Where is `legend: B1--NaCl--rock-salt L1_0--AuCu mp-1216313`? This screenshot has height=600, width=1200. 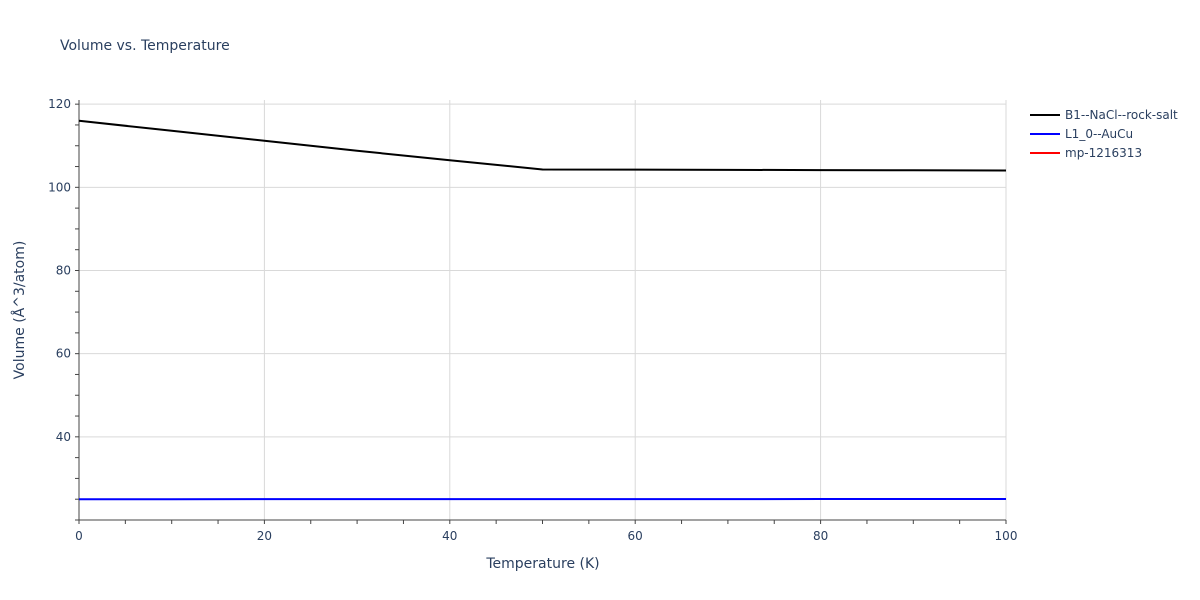 legend: B1--NaCl--rock-salt L1_0--AuCu mp-1216313 is located at coordinates (1104, 134).